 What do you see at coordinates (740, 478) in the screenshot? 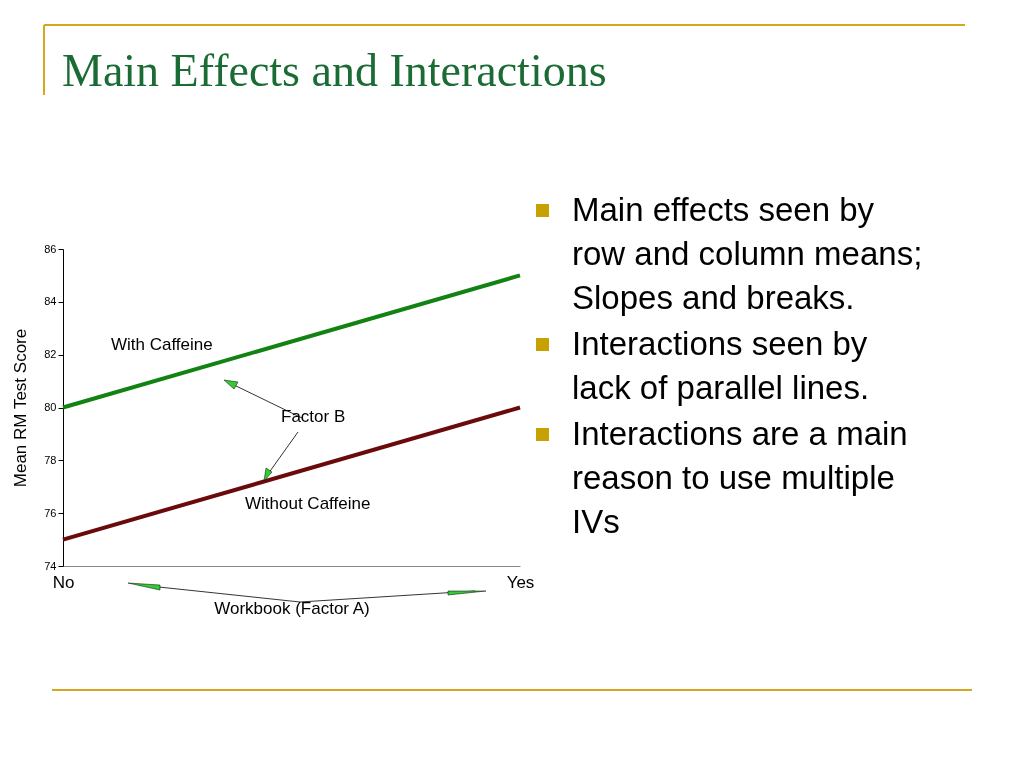
I see `annotation: Interactions are a main reason to use multiple IVs` at bounding box center [740, 478].